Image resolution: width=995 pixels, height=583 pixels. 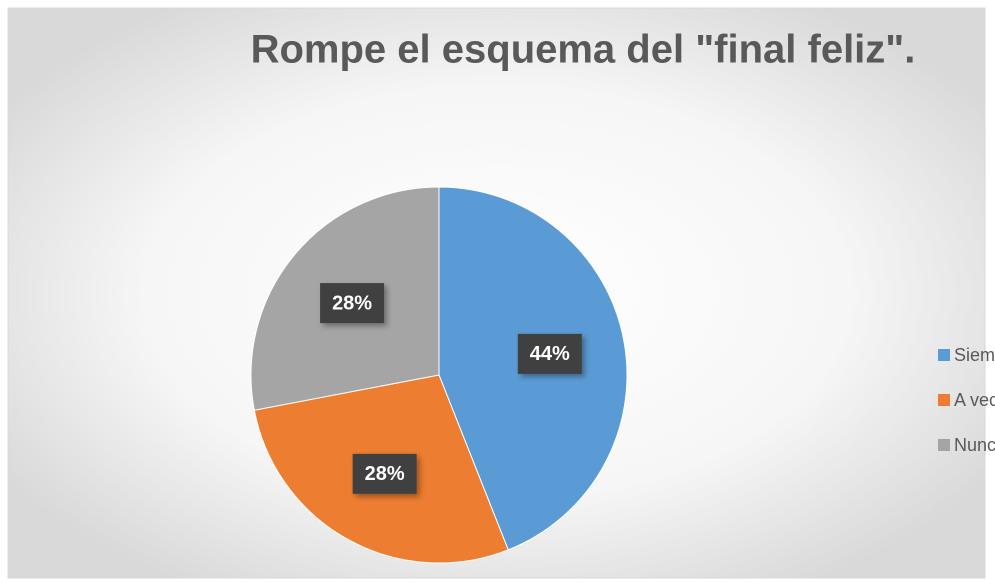 What do you see at coordinates (974, 355) in the screenshot?
I see `legend-label: Siempre` at bounding box center [974, 355].